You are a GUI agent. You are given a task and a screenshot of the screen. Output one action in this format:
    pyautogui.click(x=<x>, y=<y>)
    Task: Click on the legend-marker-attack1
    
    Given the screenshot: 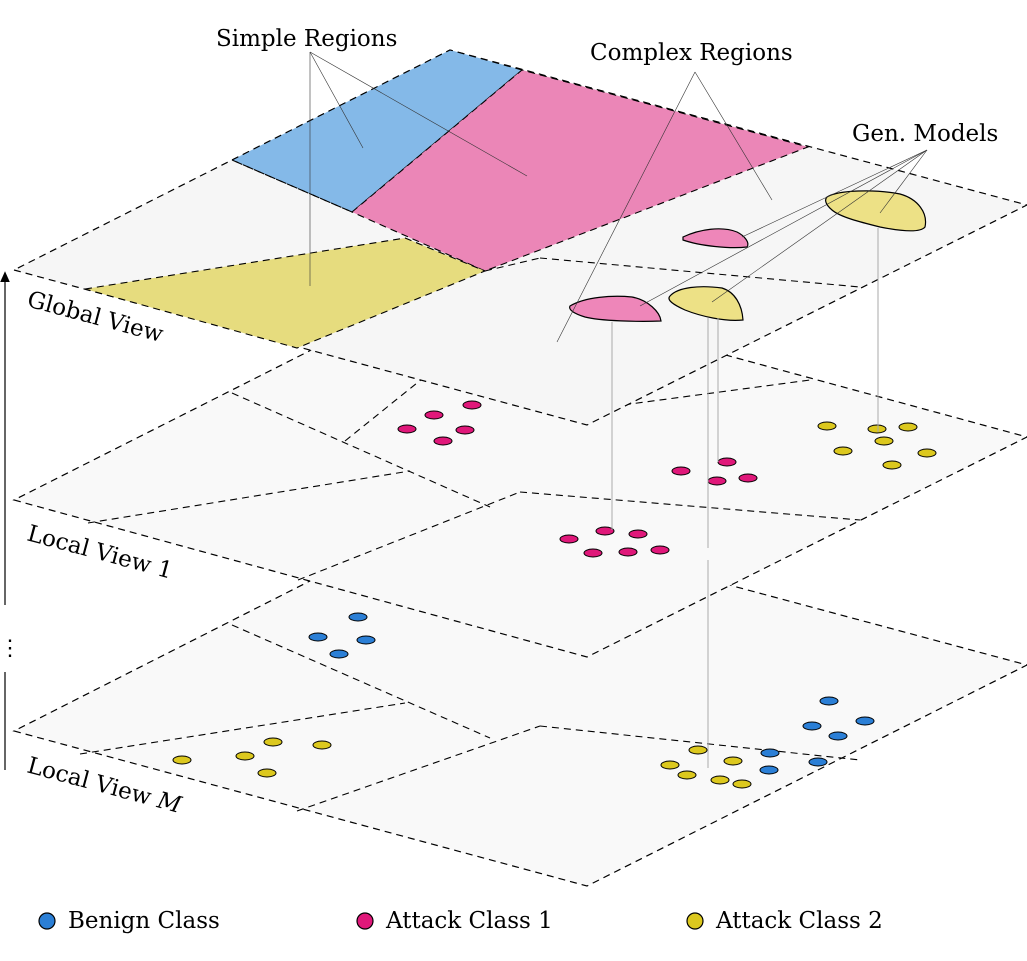 What is the action you would take?
    pyautogui.click(x=365, y=921)
    